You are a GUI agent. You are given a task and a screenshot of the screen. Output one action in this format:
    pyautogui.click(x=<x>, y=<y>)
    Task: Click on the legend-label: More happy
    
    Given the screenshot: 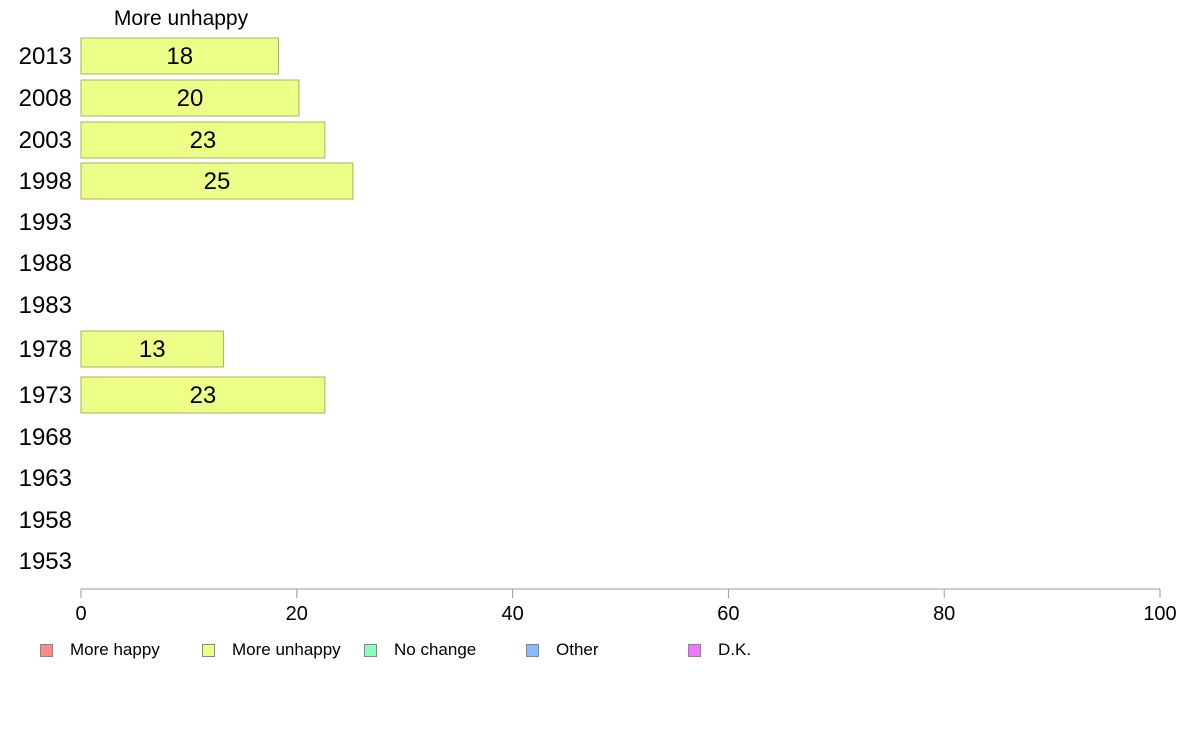 What is the action you would take?
    pyautogui.click(x=115, y=649)
    